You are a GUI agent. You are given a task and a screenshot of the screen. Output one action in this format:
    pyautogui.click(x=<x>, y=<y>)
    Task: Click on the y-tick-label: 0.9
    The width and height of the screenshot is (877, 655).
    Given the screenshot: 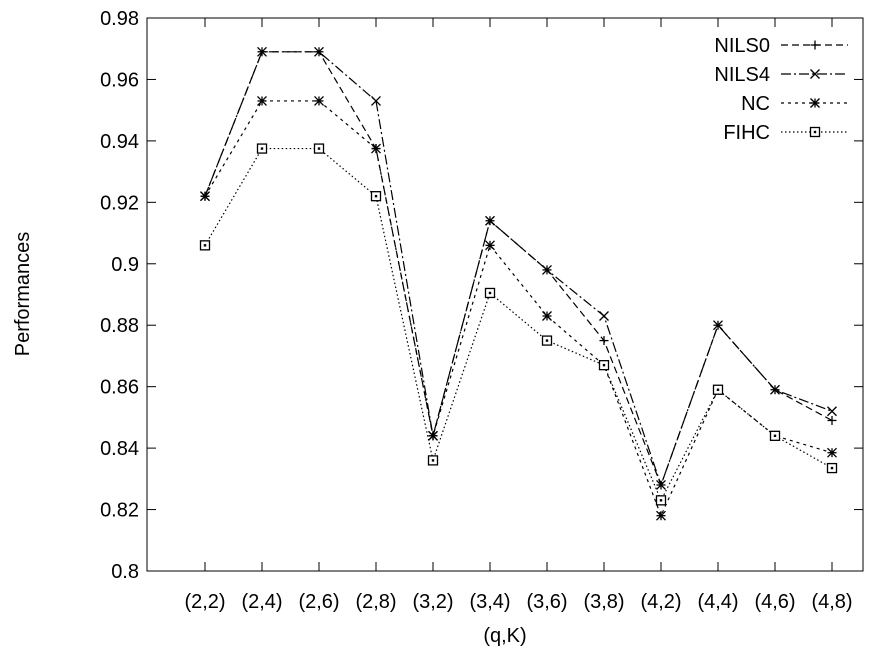 What is the action you would take?
    pyautogui.click(x=125, y=265)
    